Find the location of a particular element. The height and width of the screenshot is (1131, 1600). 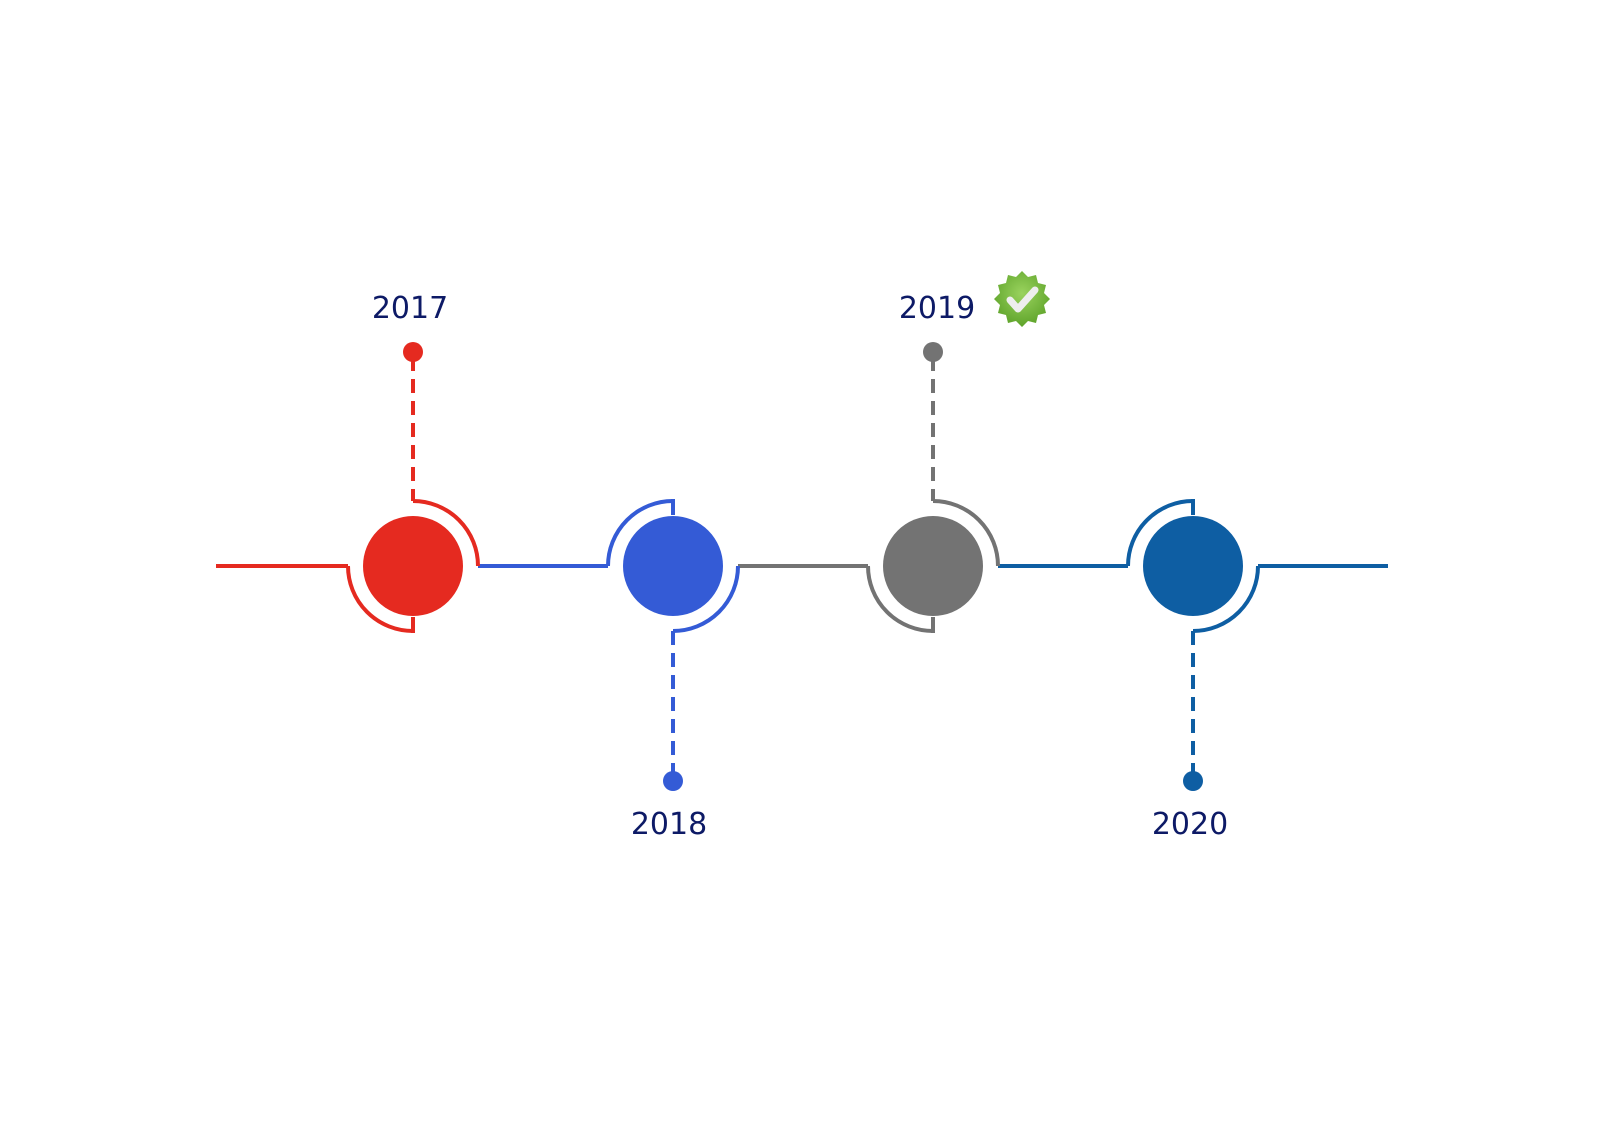

milestone-2018: 2018 is located at coordinates (673, 670).